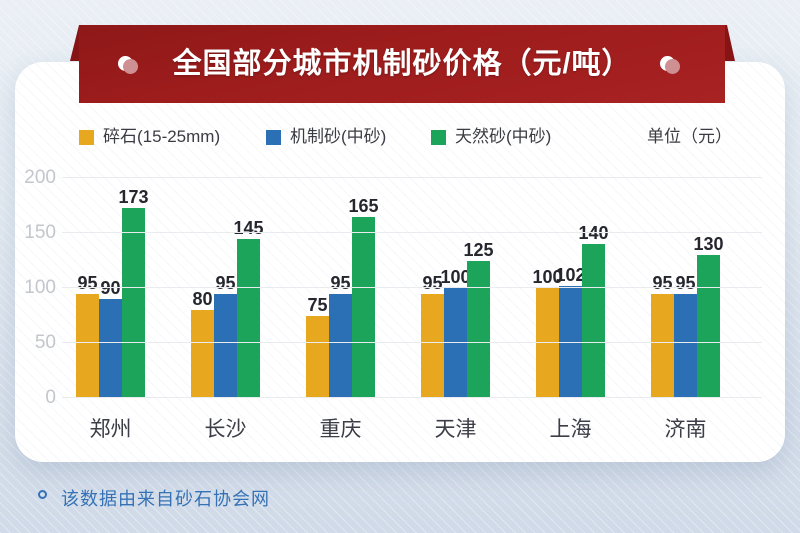 The image size is (800, 533). What do you see at coordinates (670, 65) in the screenshot?
I see `banner-dot-right-icon` at bounding box center [670, 65].